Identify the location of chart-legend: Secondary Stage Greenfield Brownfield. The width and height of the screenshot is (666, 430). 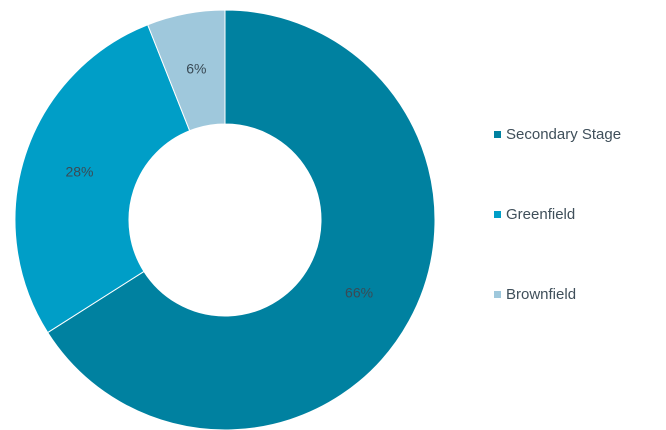
(557, 214).